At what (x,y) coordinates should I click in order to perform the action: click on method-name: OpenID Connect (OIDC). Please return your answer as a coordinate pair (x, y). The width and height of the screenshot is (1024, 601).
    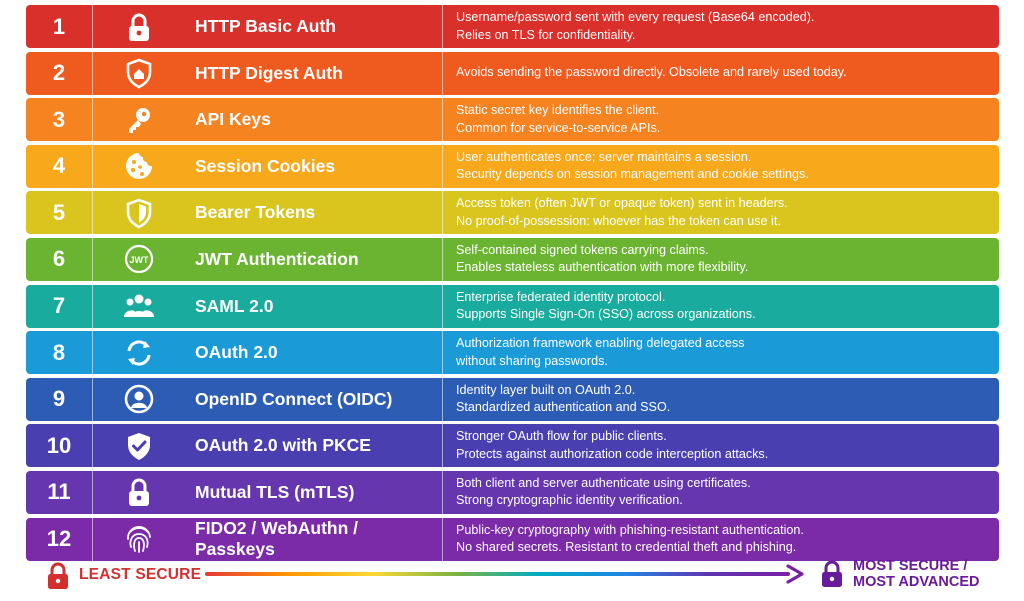
    Looking at the image, I should click on (314, 399).